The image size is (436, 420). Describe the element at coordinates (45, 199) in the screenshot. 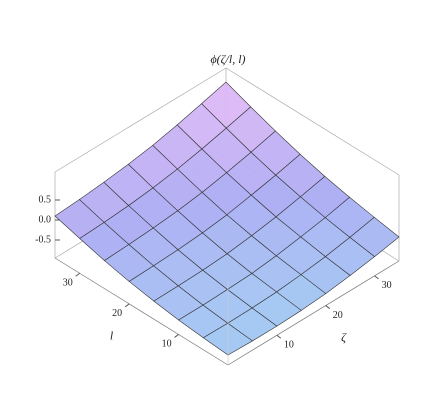

I see `z-tick-label: 0.5` at that location.